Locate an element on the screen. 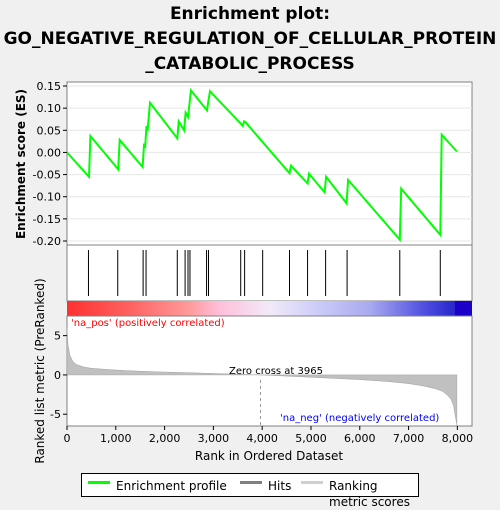  legend-metric-swatch is located at coordinates (312, 482).